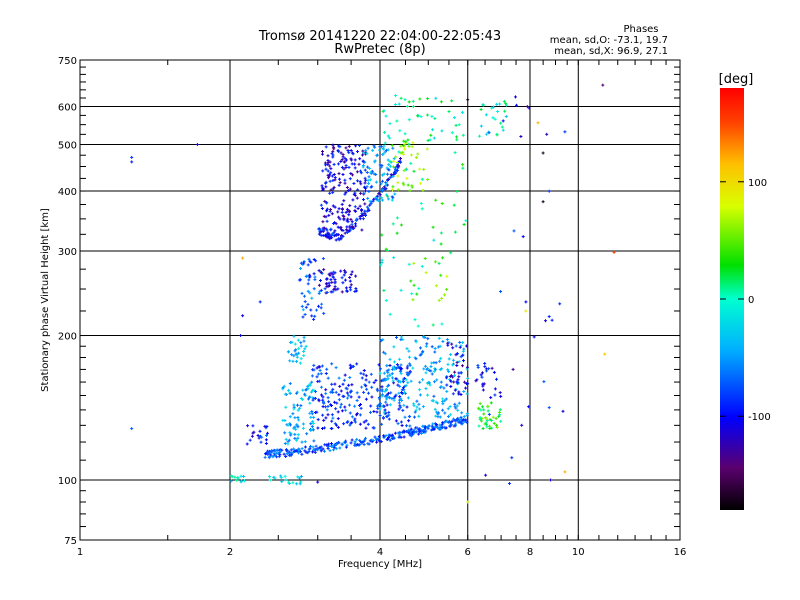 The image size is (800, 600). Describe the element at coordinates (379, 36) in the screenshot. I see `chart-title: Tromsø 20141220 22:04:00-22:05:43` at that location.